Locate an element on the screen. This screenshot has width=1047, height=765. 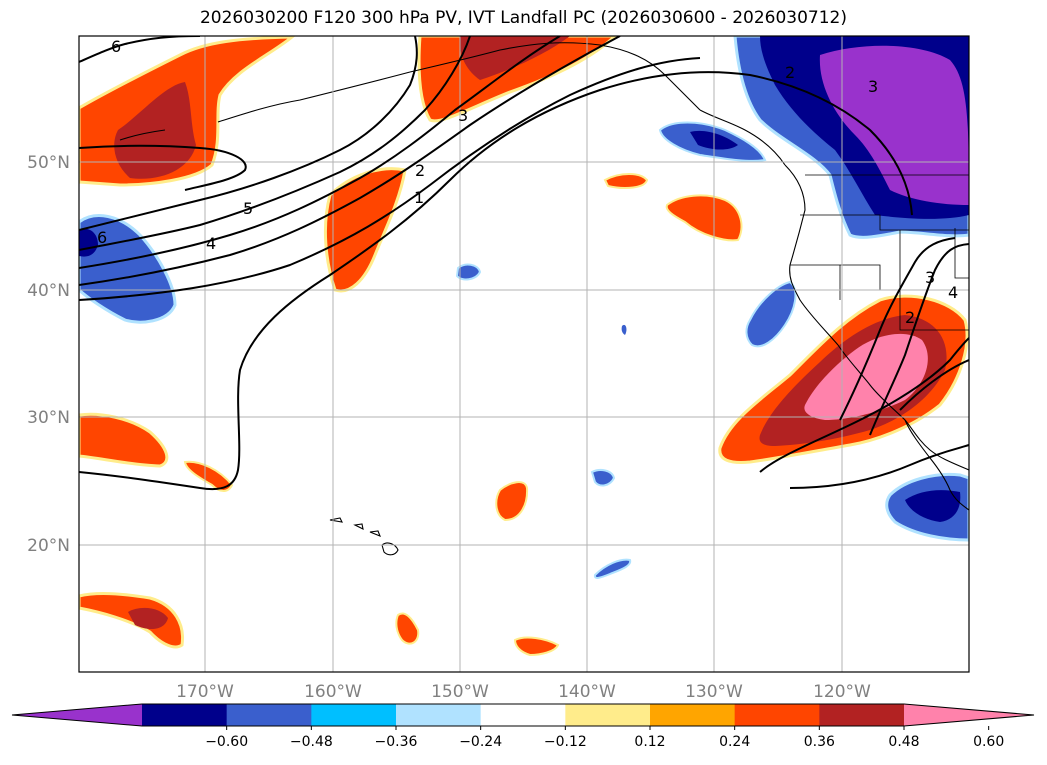
contour-label: 5 is located at coordinates (248, 208).